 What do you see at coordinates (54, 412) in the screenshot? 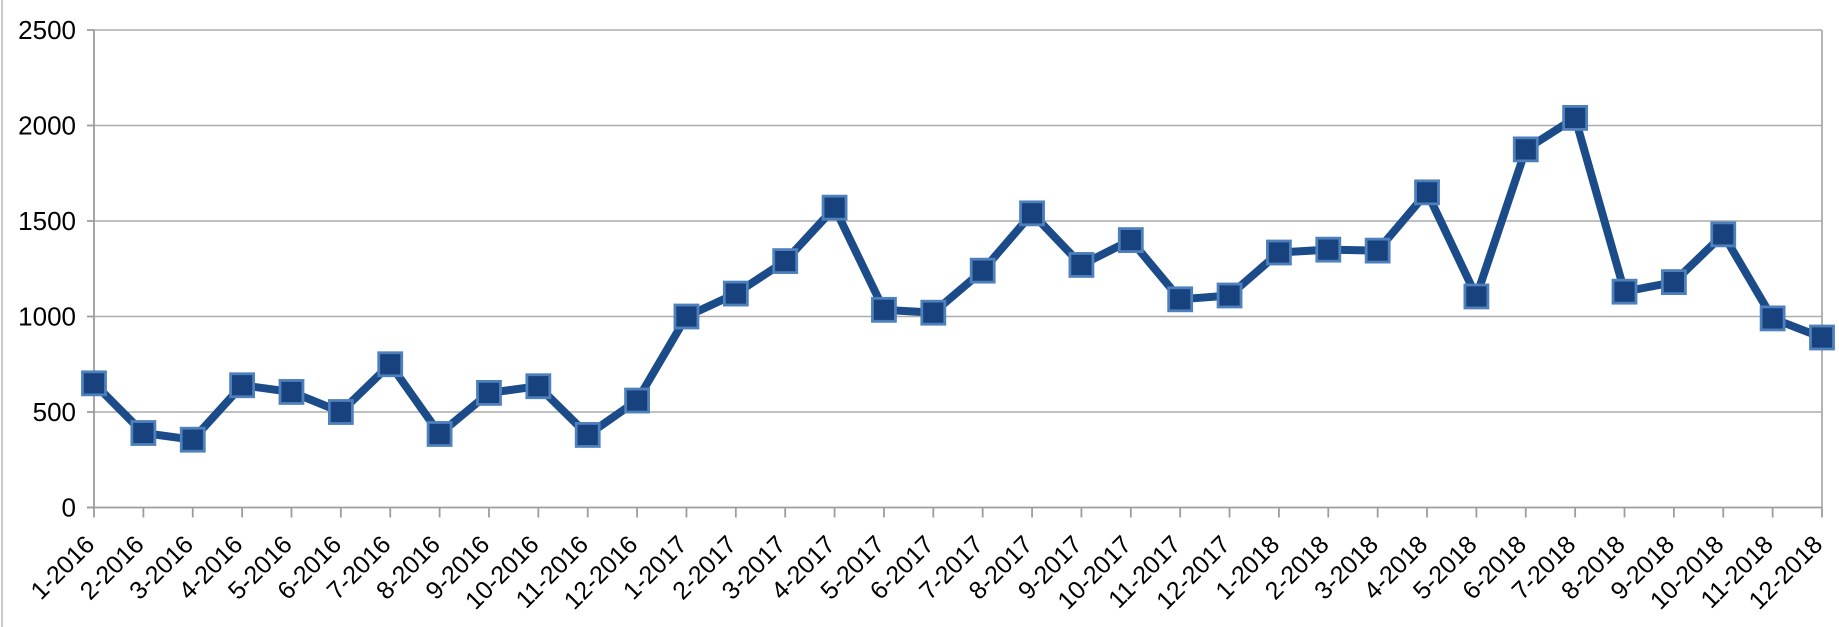
I see `y-tick-label: 500` at bounding box center [54, 412].